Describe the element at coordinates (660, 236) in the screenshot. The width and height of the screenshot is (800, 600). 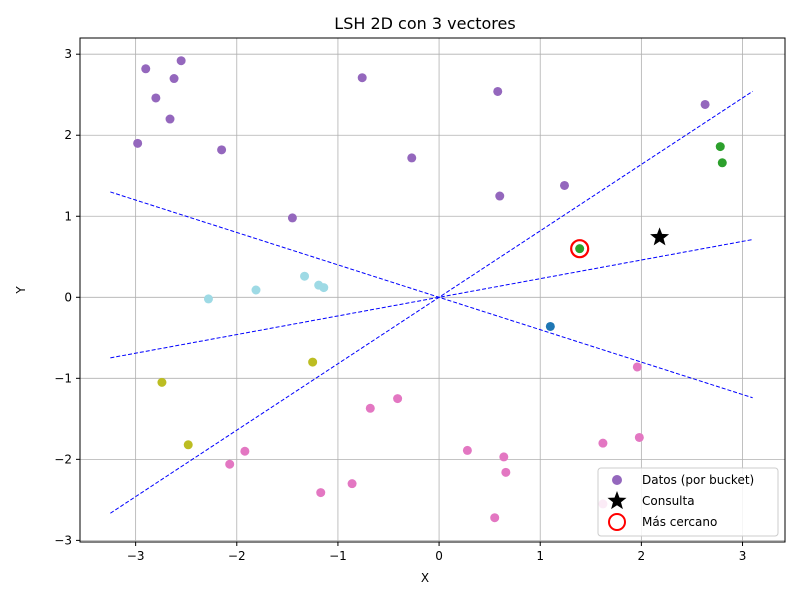
I see `query-star` at that location.